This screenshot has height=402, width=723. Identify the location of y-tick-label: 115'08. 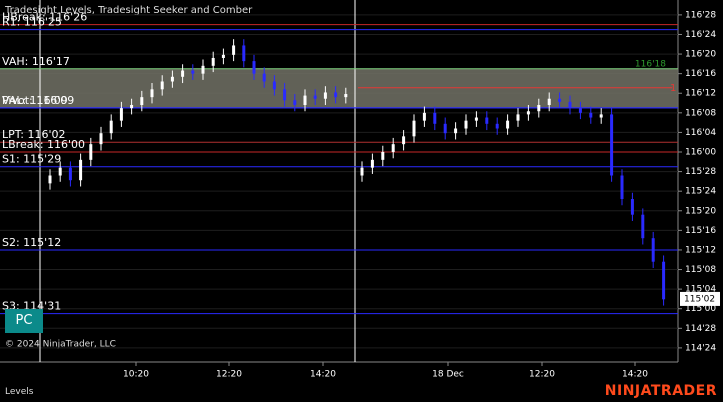
(700, 270).